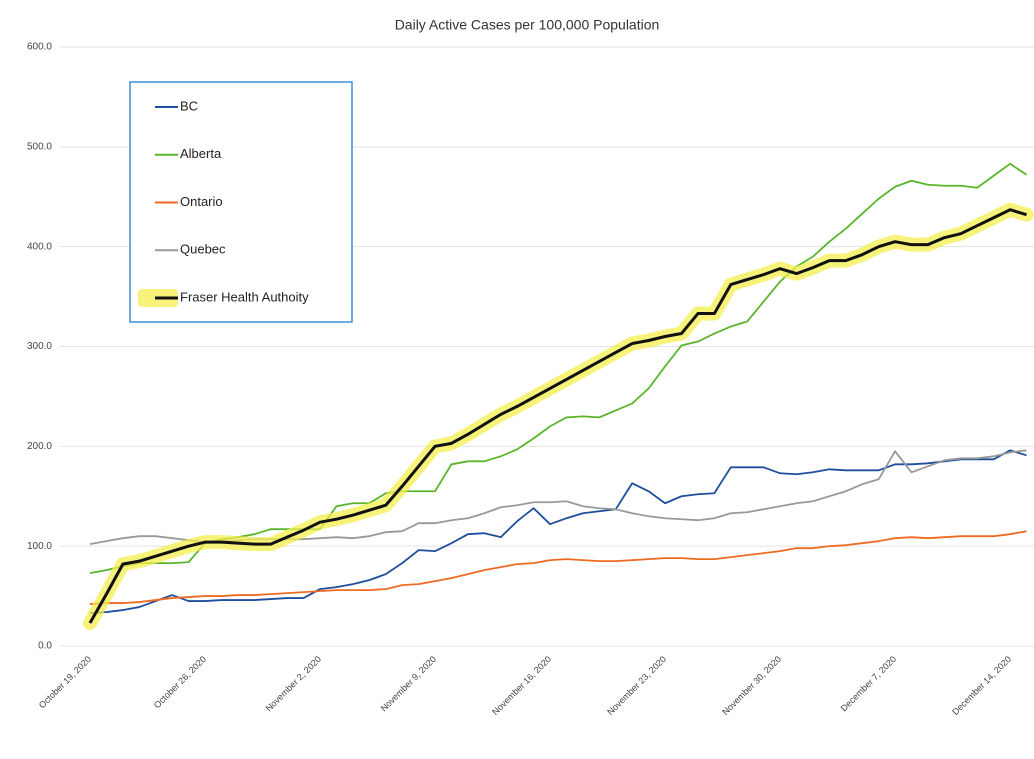  I want to click on legend-label: Quebec, so click(203, 249).